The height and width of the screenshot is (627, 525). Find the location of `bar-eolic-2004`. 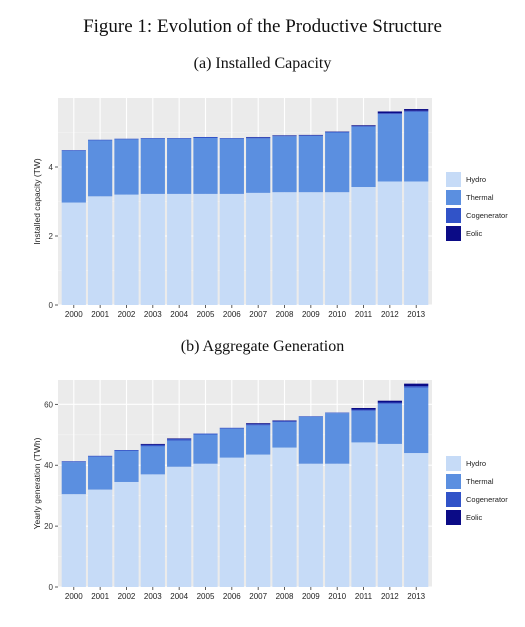

bar-eolic-2004 is located at coordinates (179, 439).